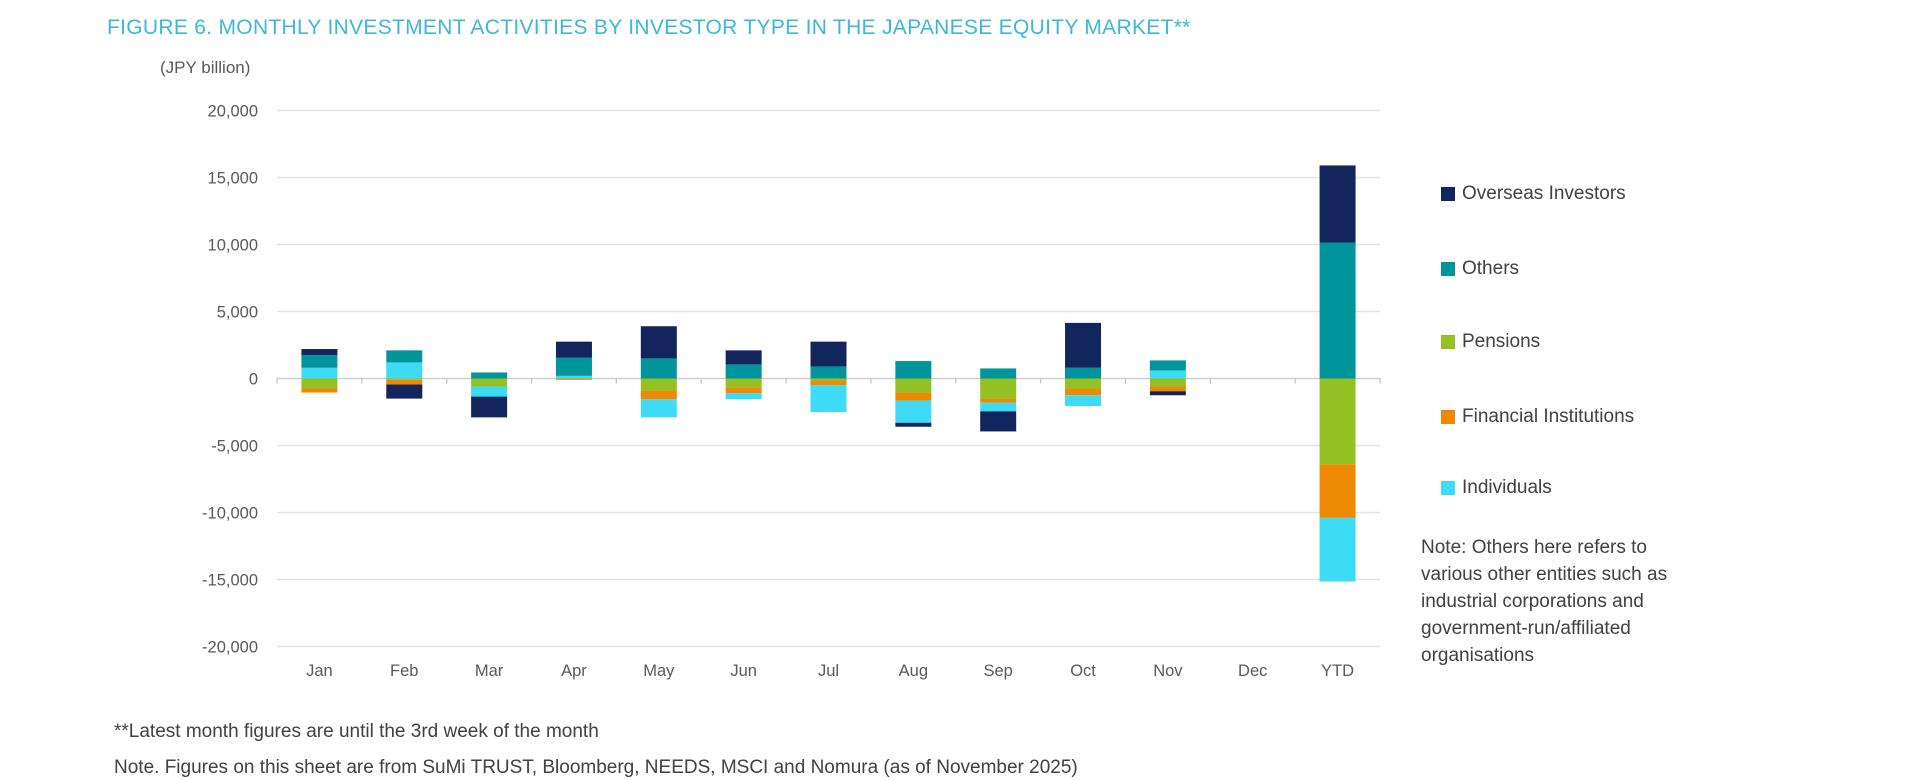 This screenshot has width=1920, height=780. Describe the element at coordinates (1167, 393) in the screenshot. I see `bar-segment-nov-overseas-investors` at that location.